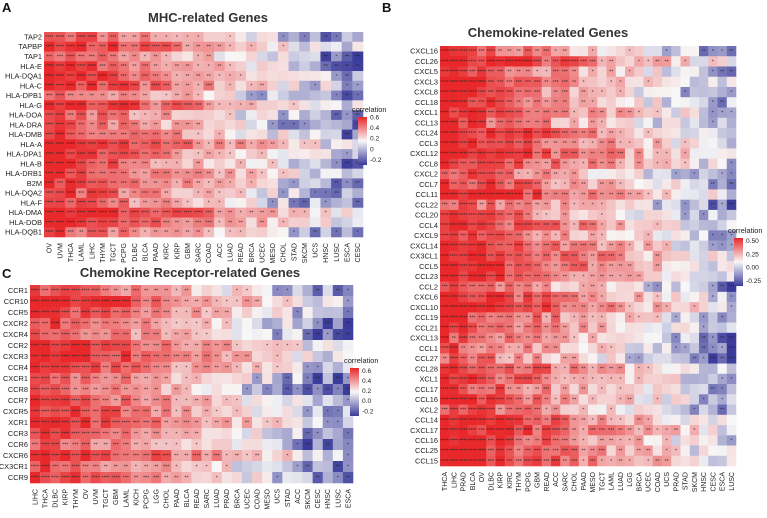 Image resolution: width=767 pixels, height=518 pixels. What do you see at coordinates (424, 153) in the screenshot?
I see `row-label: CXCL12` at bounding box center [424, 153].